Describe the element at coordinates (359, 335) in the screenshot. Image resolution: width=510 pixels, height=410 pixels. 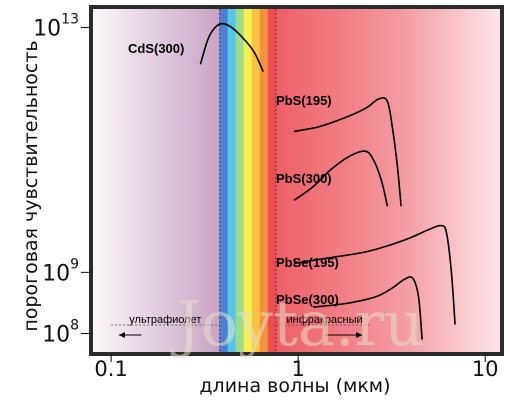
I see `ir-arrow-head` at that location.